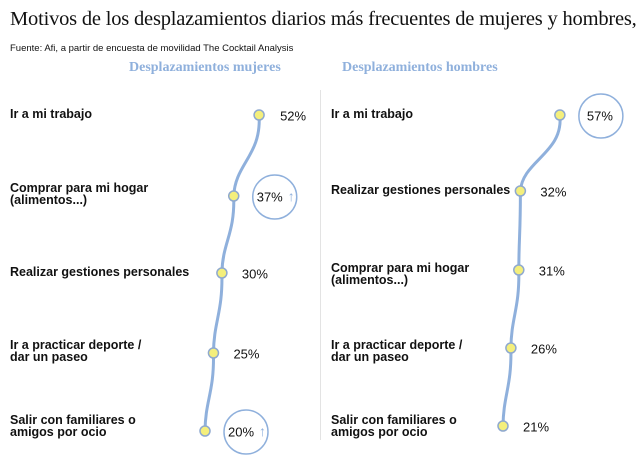 The width and height of the screenshot is (640, 459). Describe the element at coordinates (420, 67) in the screenshot. I see `panel-title-men: Desplazamientos hombres` at that location.